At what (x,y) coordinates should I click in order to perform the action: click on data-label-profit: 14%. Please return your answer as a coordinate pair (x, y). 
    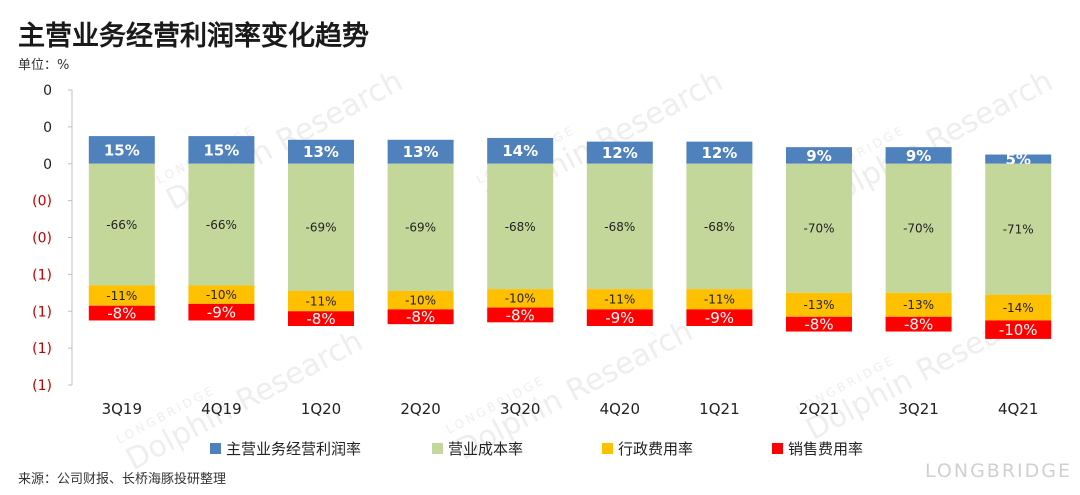
    Looking at the image, I should click on (520, 151).